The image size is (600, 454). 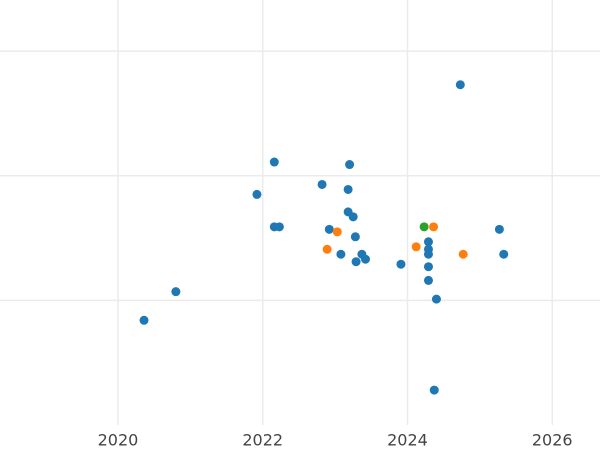 What do you see at coordinates (262, 440) in the screenshot?
I see `x-tick-label: 2022` at bounding box center [262, 440].